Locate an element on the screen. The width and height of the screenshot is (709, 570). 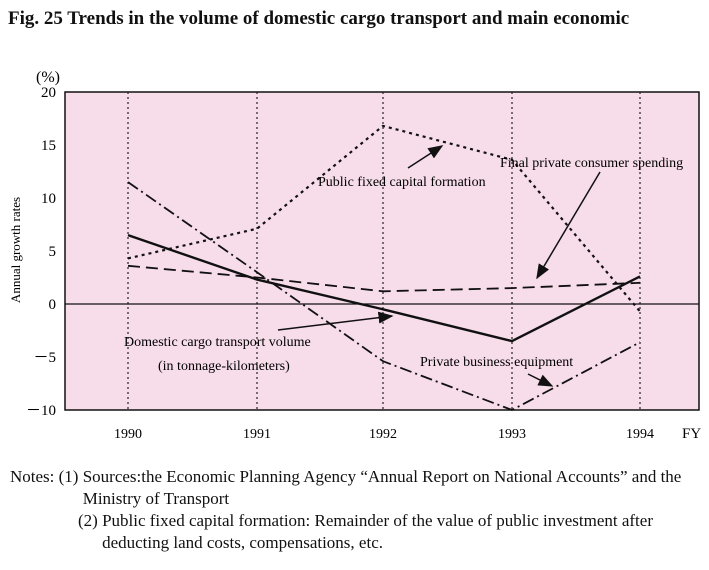
y-tick-label-6: －10 is located at coordinates (41, 411).